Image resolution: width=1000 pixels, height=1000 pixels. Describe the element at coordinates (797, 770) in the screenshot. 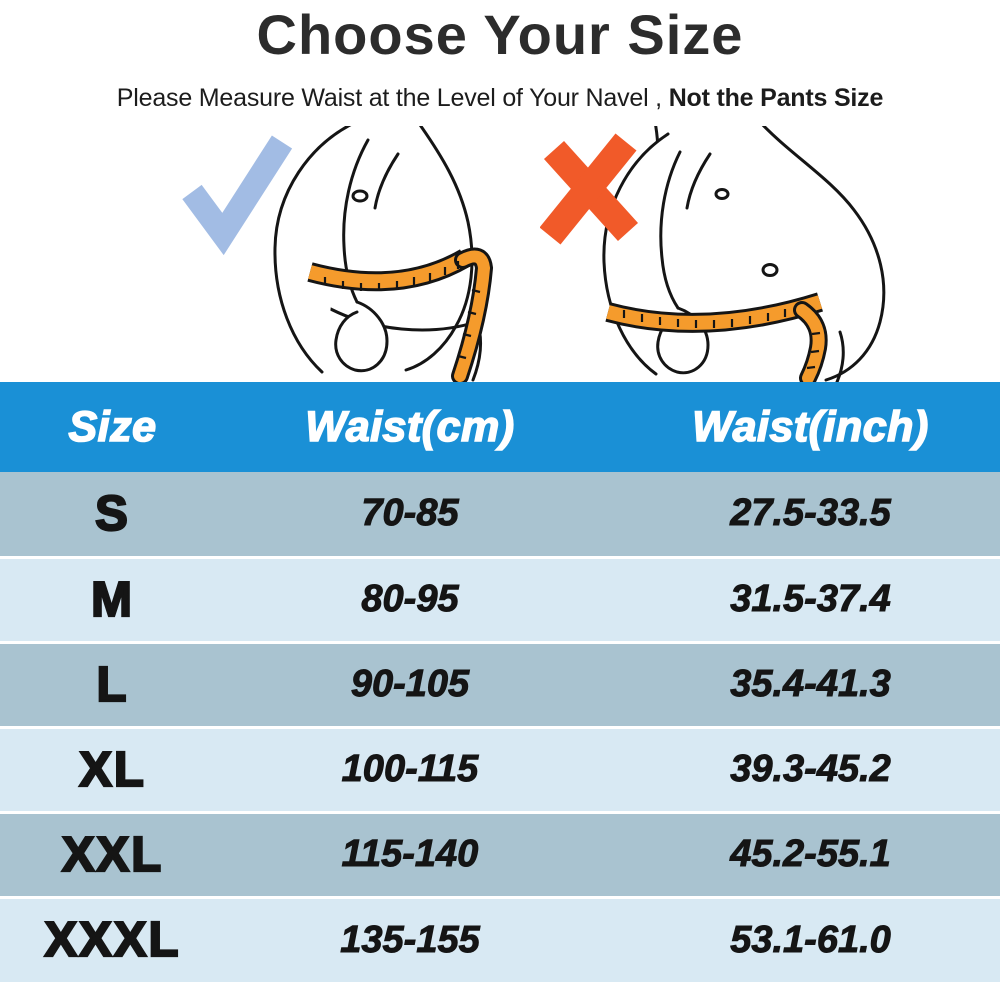

I see `waist-inch-cell: 39.3-45.2` at that location.